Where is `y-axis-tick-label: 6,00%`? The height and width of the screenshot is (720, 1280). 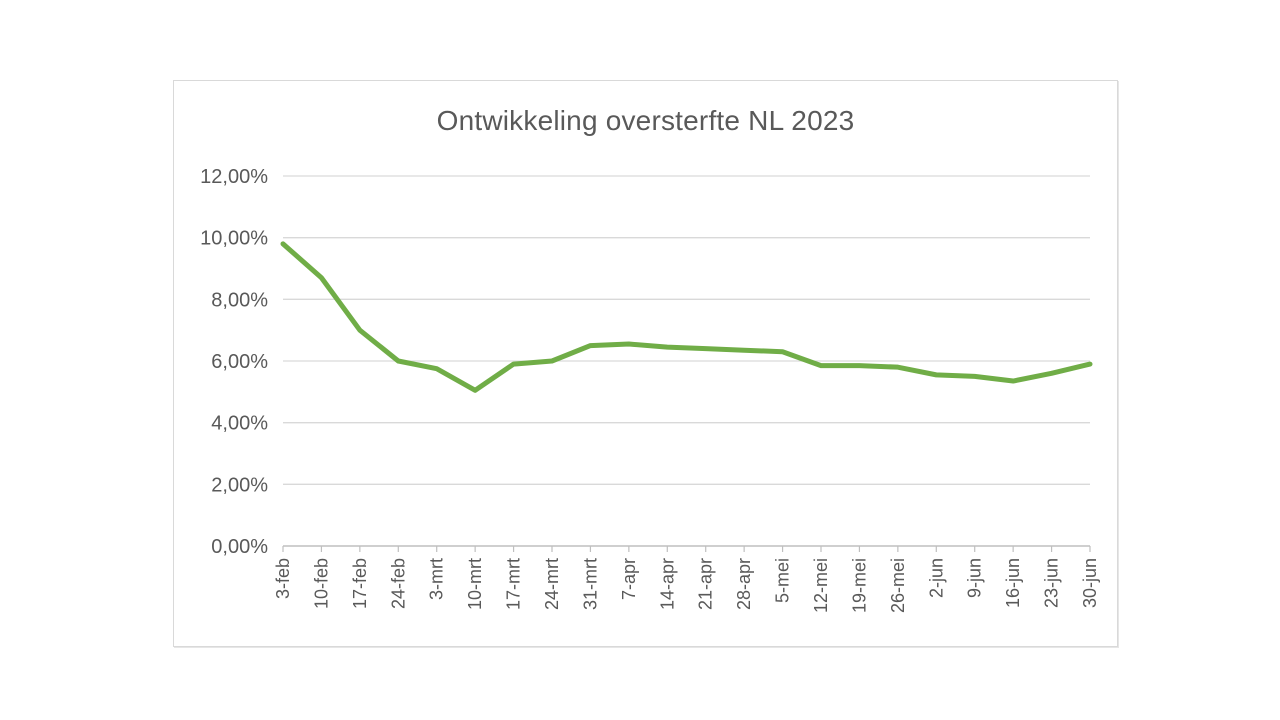
y-axis-tick-label: 6,00% is located at coordinates (239, 362).